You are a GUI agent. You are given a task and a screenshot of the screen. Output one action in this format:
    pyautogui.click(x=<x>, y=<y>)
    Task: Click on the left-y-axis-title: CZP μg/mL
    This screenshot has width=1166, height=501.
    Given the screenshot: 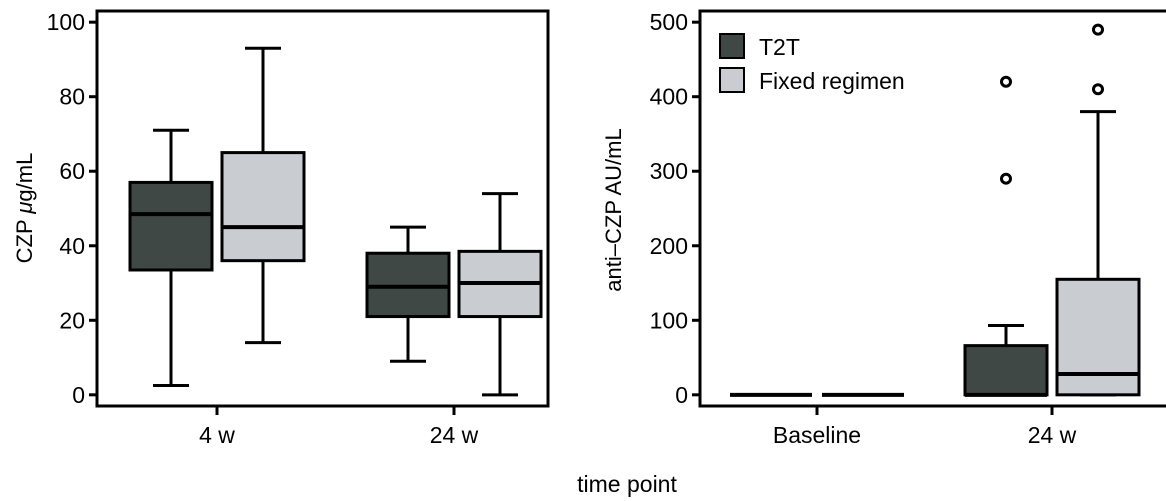 What is the action you would take?
    pyautogui.click(x=24, y=208)
    